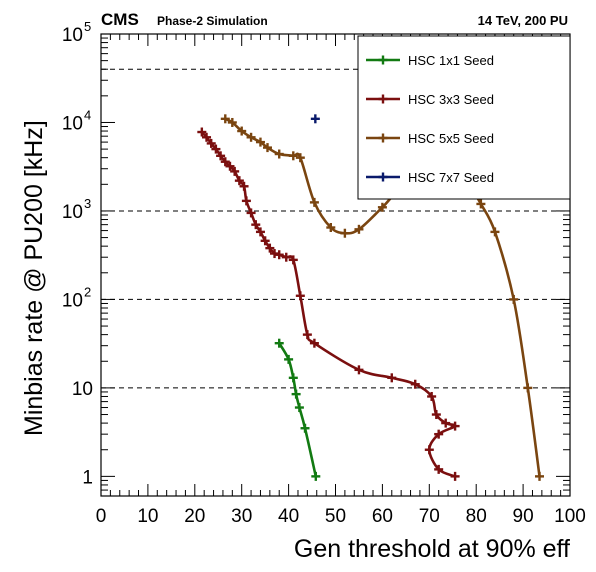 The height and width of the screenshot is (572, 596). What do you see at coordinates (101, 516) in the screenshot?
I see `x-tick-label: 0` at bounding box center [101, 516].